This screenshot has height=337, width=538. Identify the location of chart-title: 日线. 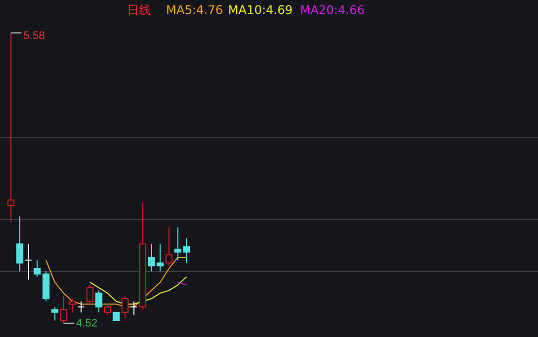
(139, 10).